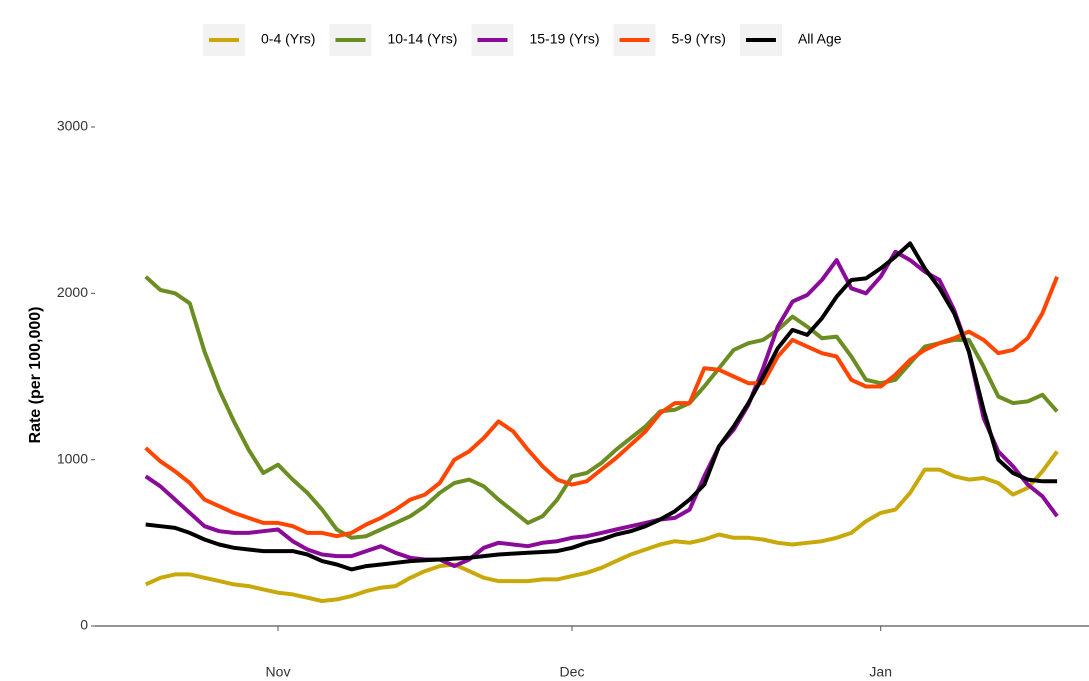 The height and width of the screenshot is (681, 1089). I want to click on legend-label: 5-9 (Yrs), so click(699, 39).